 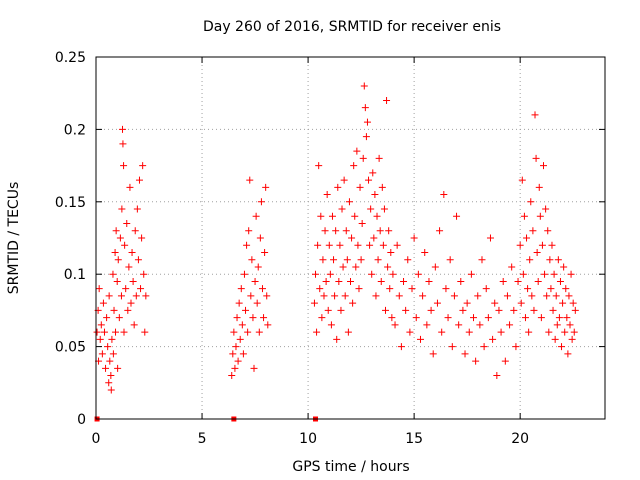 I want to click on y-tick-label: 0.15, so click(x=70, y=203).